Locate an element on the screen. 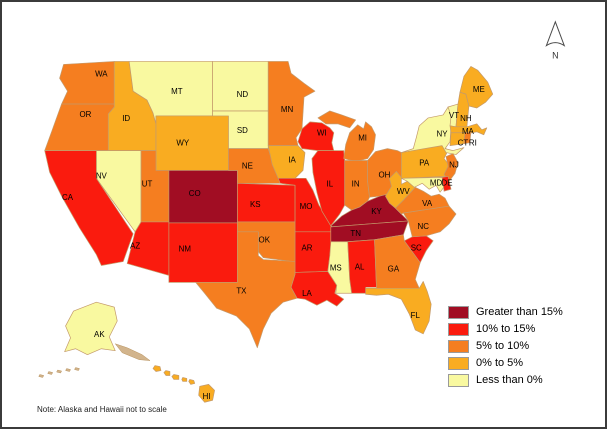 The width and height of the screenshot is (607, 429). state-label-nh: NH is located at coordinates (466, 118).